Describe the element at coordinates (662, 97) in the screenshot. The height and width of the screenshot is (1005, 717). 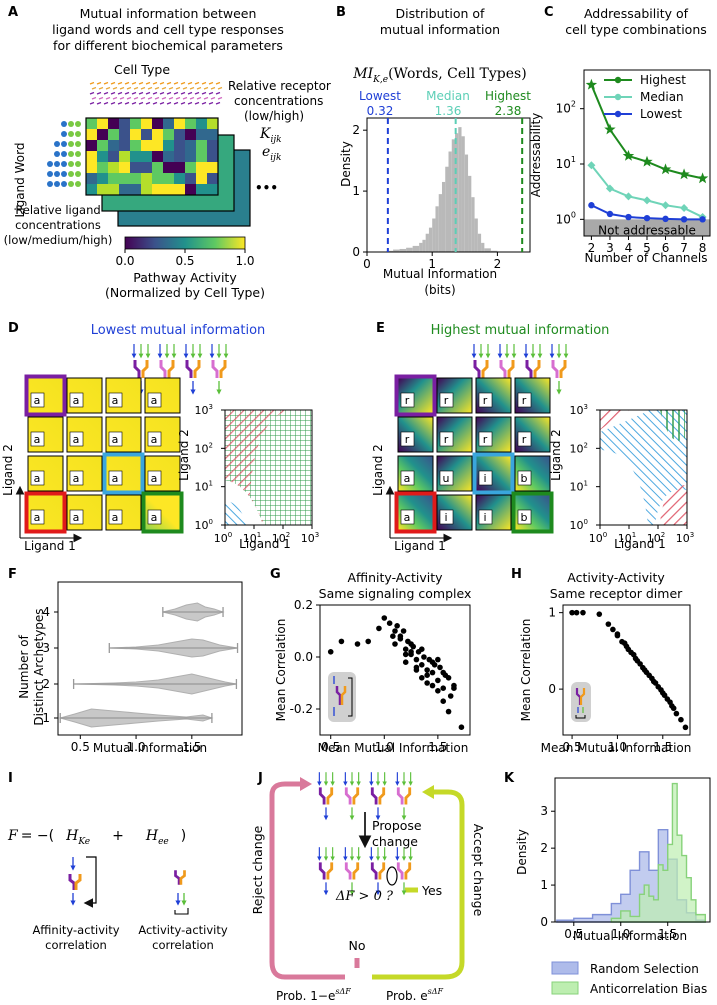
I see `legend-label-median: Median` at that location.